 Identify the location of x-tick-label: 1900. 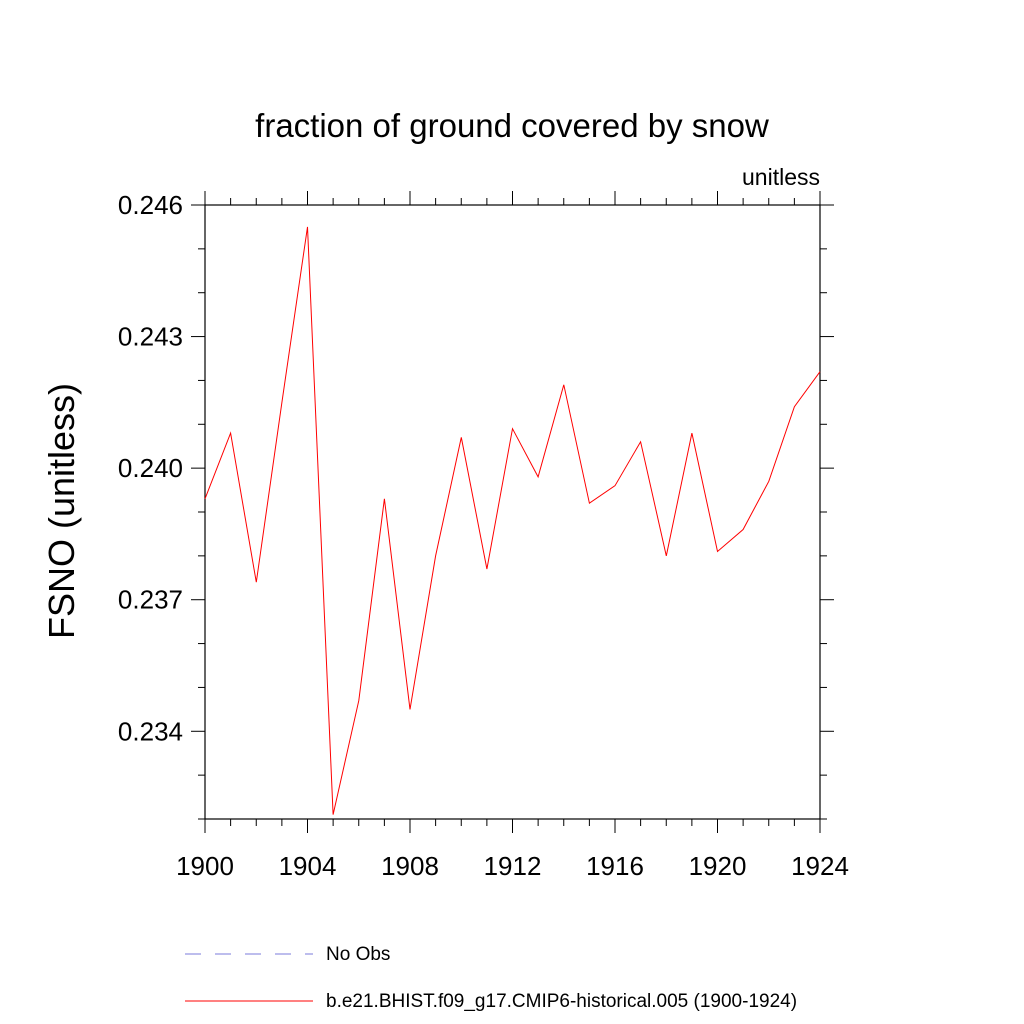
(205, 866).